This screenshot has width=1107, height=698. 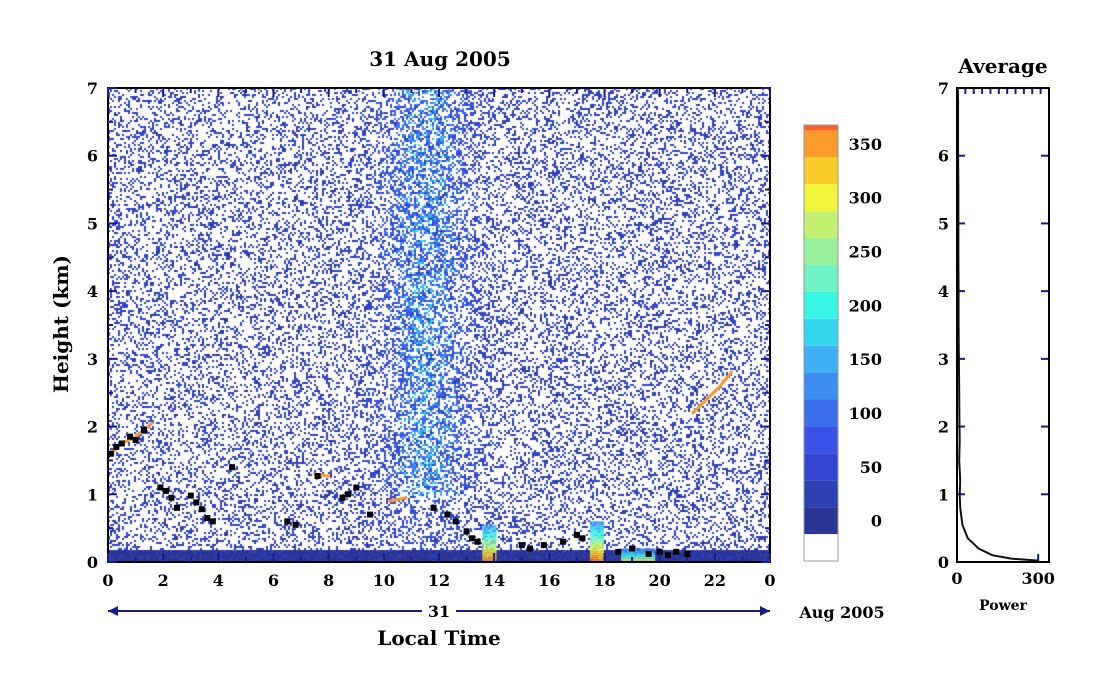 What do you see at coordinates (604, 580) in the screenshot?
I see `x-tick-label-9: 18` at bounding box center [604, 580].